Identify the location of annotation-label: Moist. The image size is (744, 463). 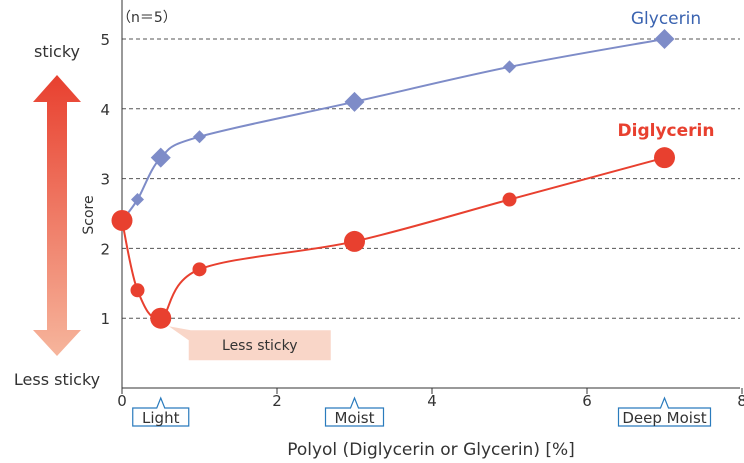
(355, 418).